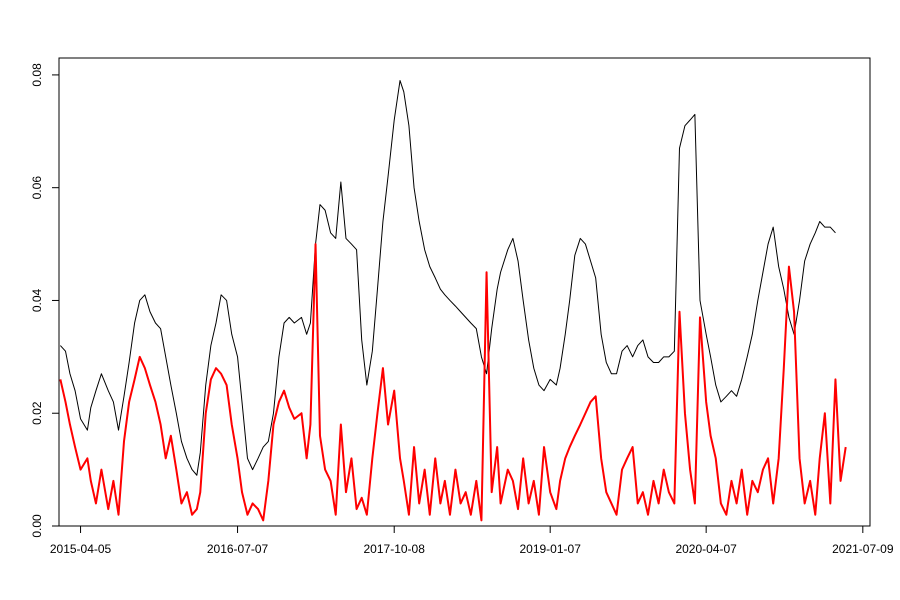 This screenshot has height=600, width=900. What do you see at coordinates (37, 188) in the screenshot?
I see `y-tick-label: 0.06` at bounding box center [37, 188].